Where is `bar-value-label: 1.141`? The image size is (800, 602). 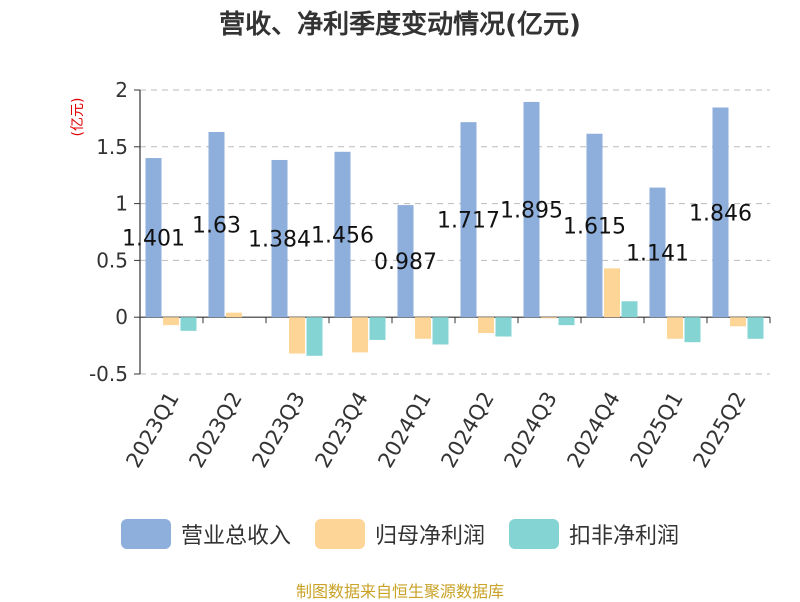 bar-value-label: 1.141 is located at coordinates (657, 253).